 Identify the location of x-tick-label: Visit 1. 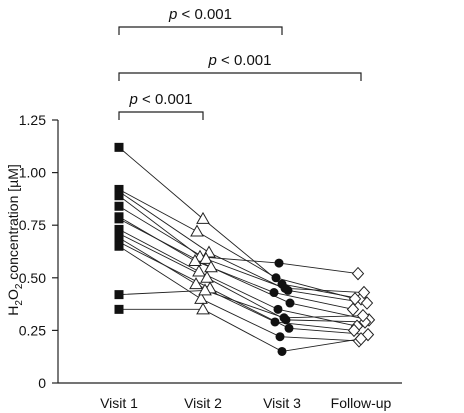
(119, 403).